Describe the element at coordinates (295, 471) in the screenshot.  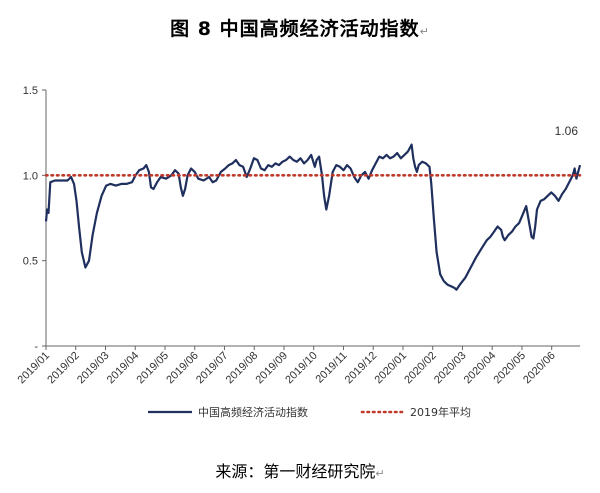
I see `source-text: 来源：第一财经研究院` at that location.